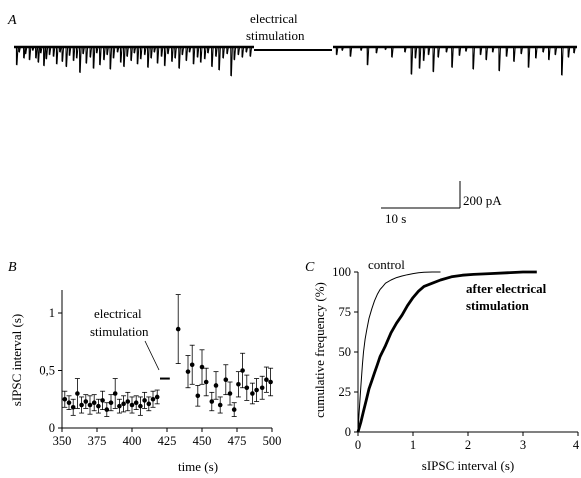 The image size is (581, 478). Describe the element at coordinates (134, 61) in the screenshot. I see `trace-segment-before` at that location.